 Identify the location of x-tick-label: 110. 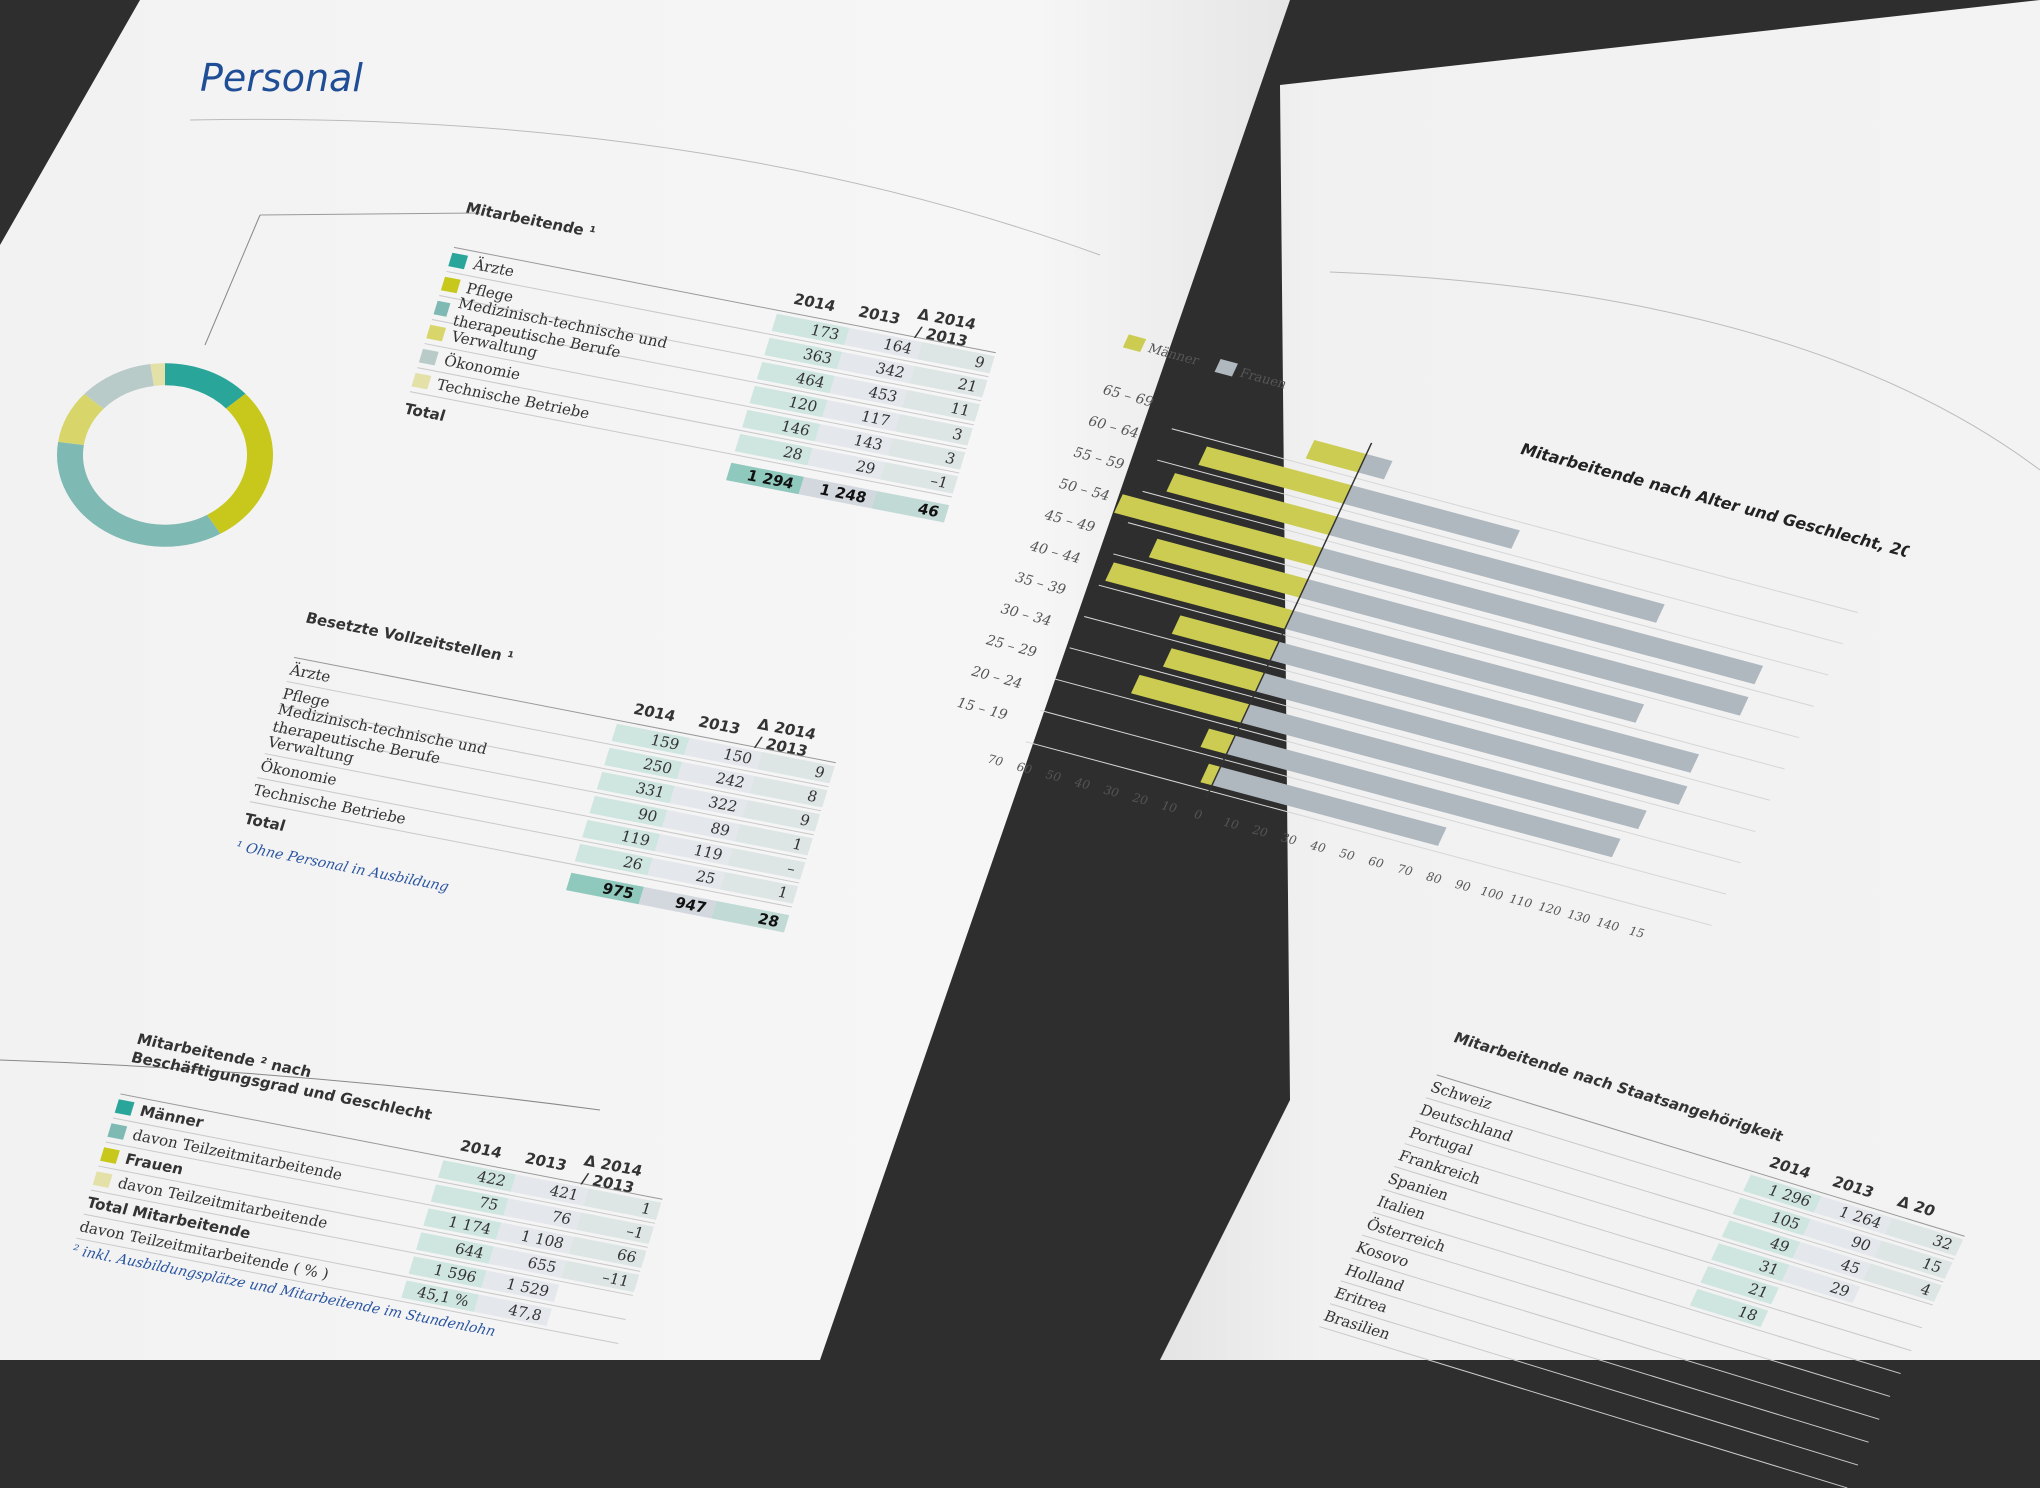
(1521, 901).